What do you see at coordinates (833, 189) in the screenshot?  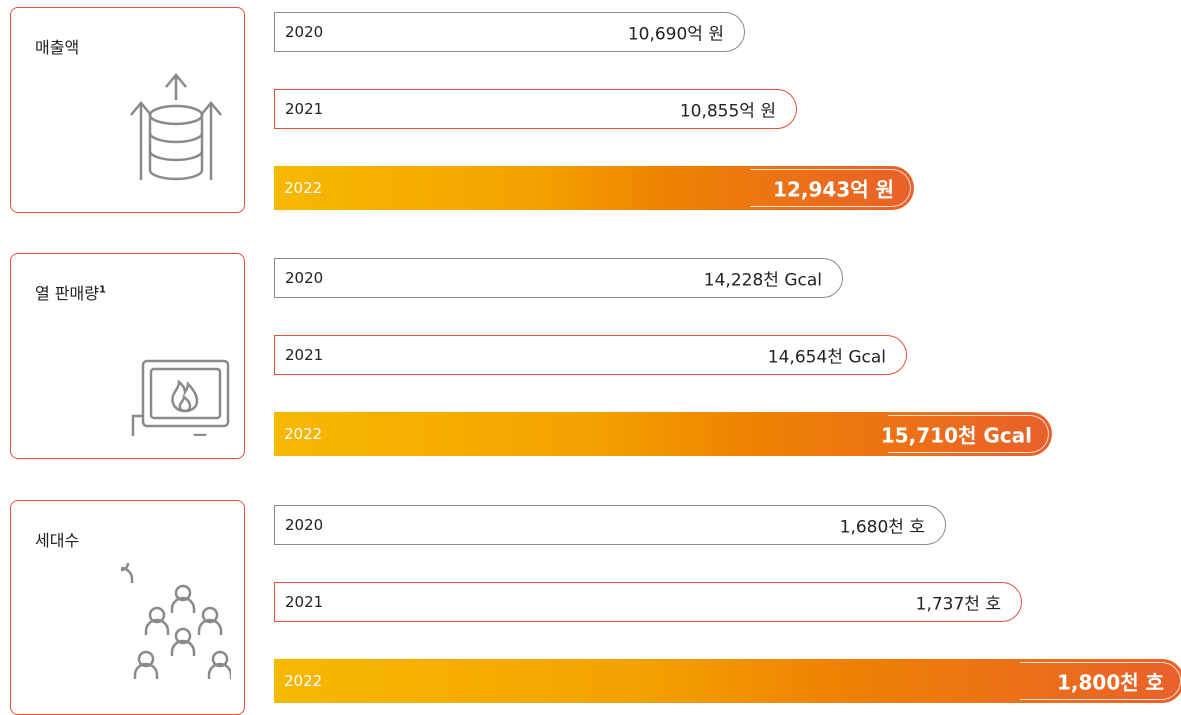 I see `value-label: 12,943억 원` at bounding box center [833, 189].